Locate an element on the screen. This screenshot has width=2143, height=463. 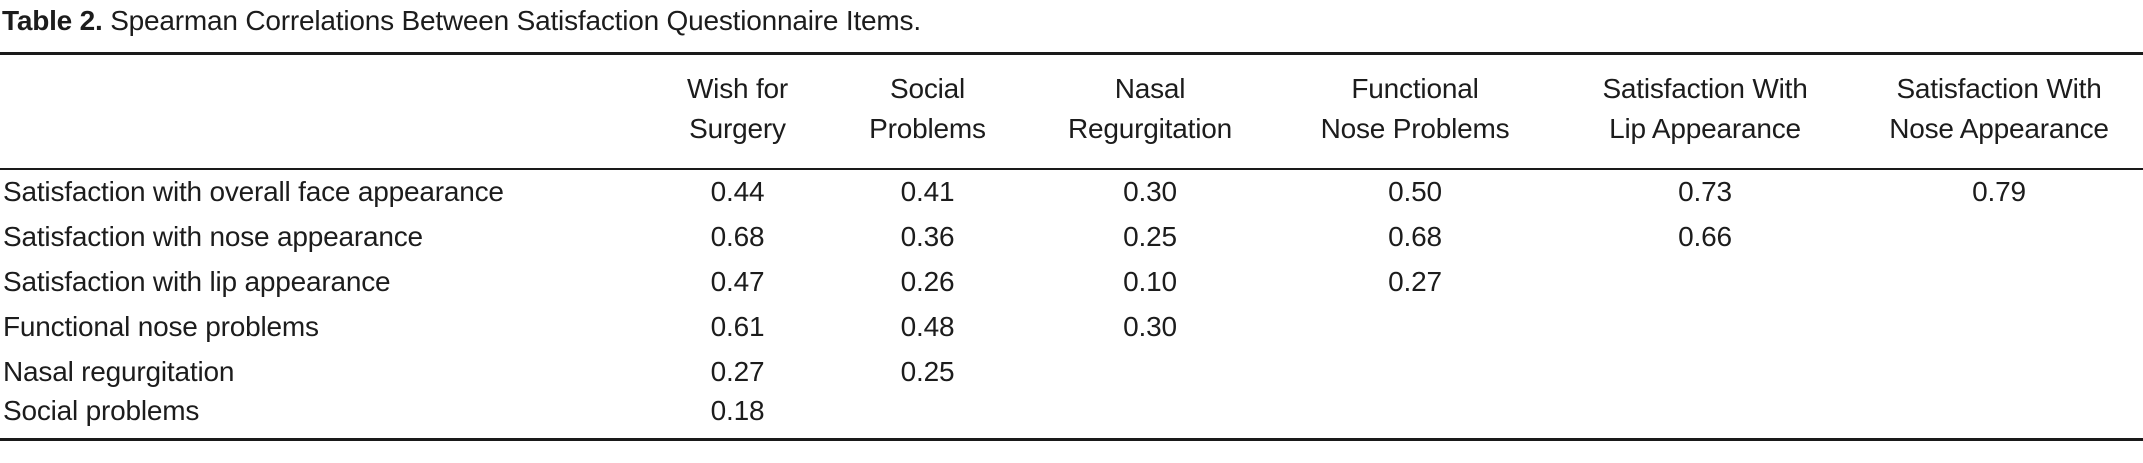
column-header-line: Nose Appearance is located at coordinates (1999, 128).